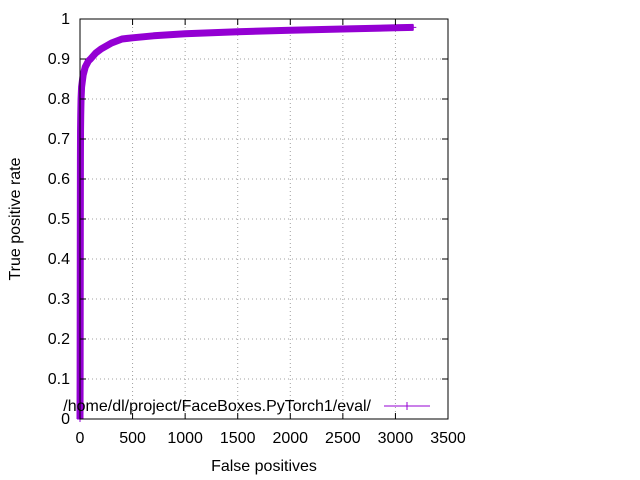 Image resolution: width=640 pixels, height=480 pixels. Describe the element at coordinates (59, 219) in the screenshot. I see `y-tick-label: 0.5` at that location.